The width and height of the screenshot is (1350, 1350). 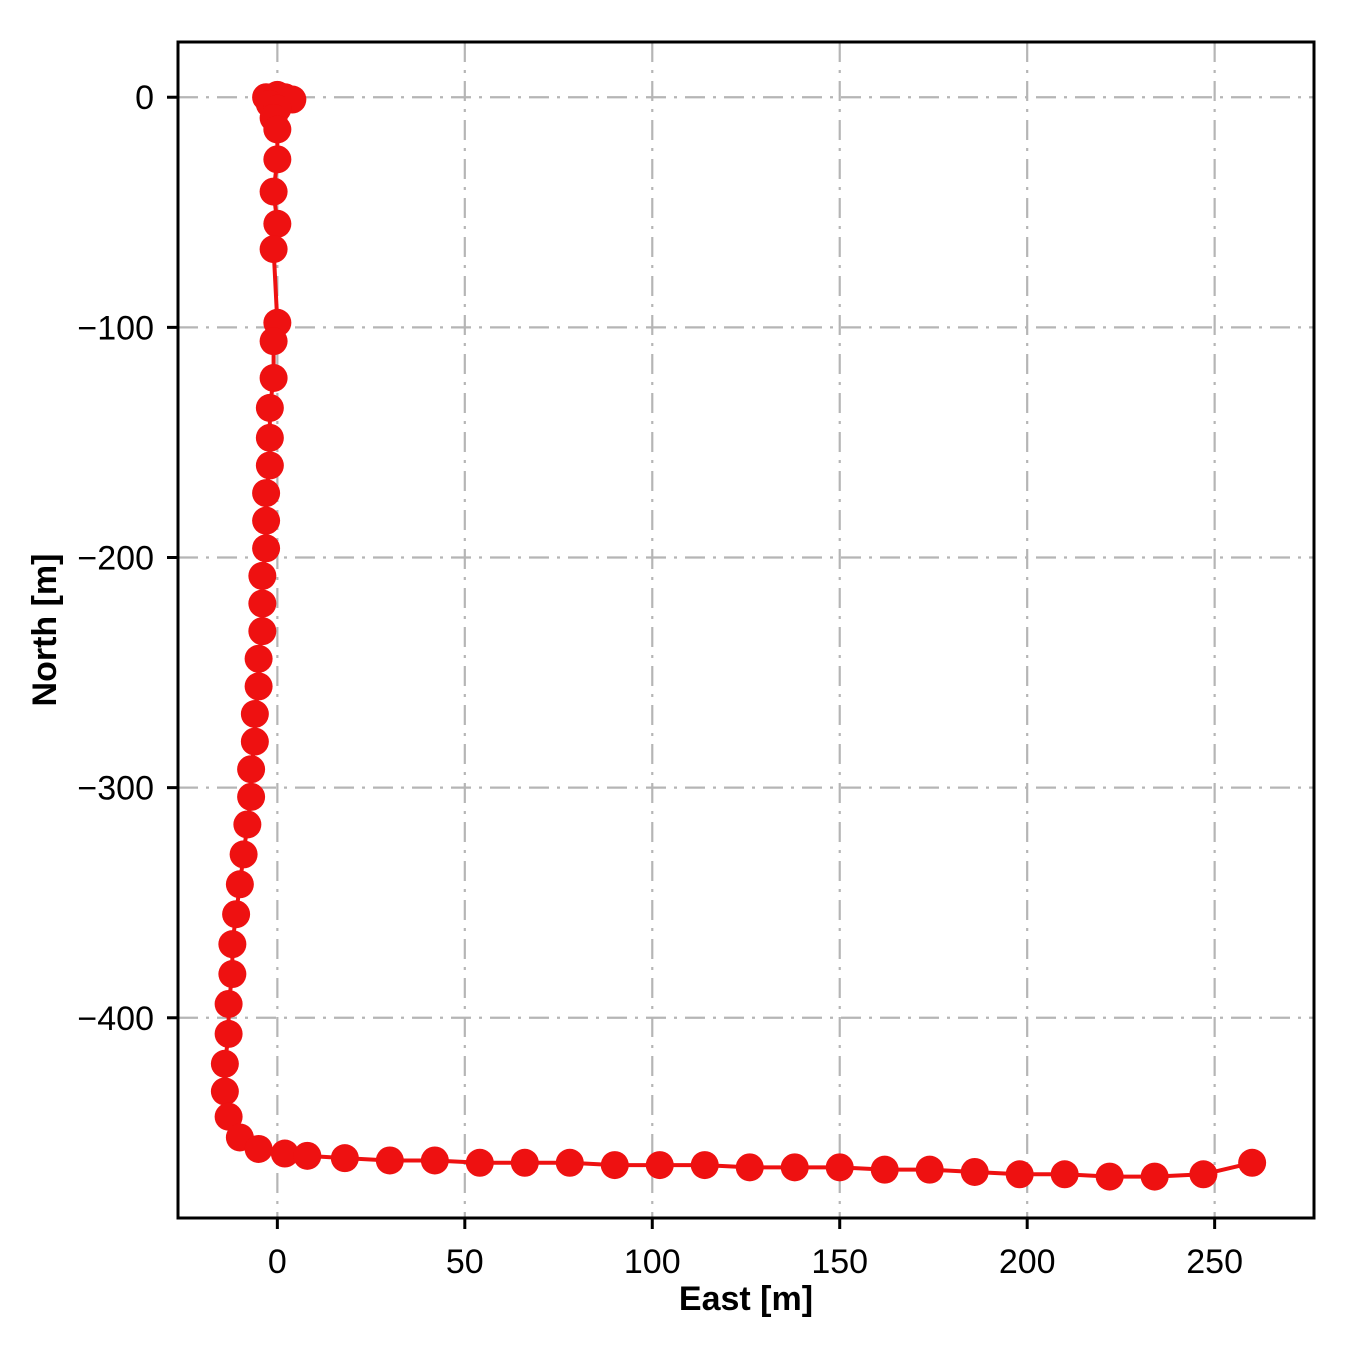 What do you see at coordinates (115, 789) in the screenshot?
I see `y-tick-label: −300` at bounding box center [115, 789].